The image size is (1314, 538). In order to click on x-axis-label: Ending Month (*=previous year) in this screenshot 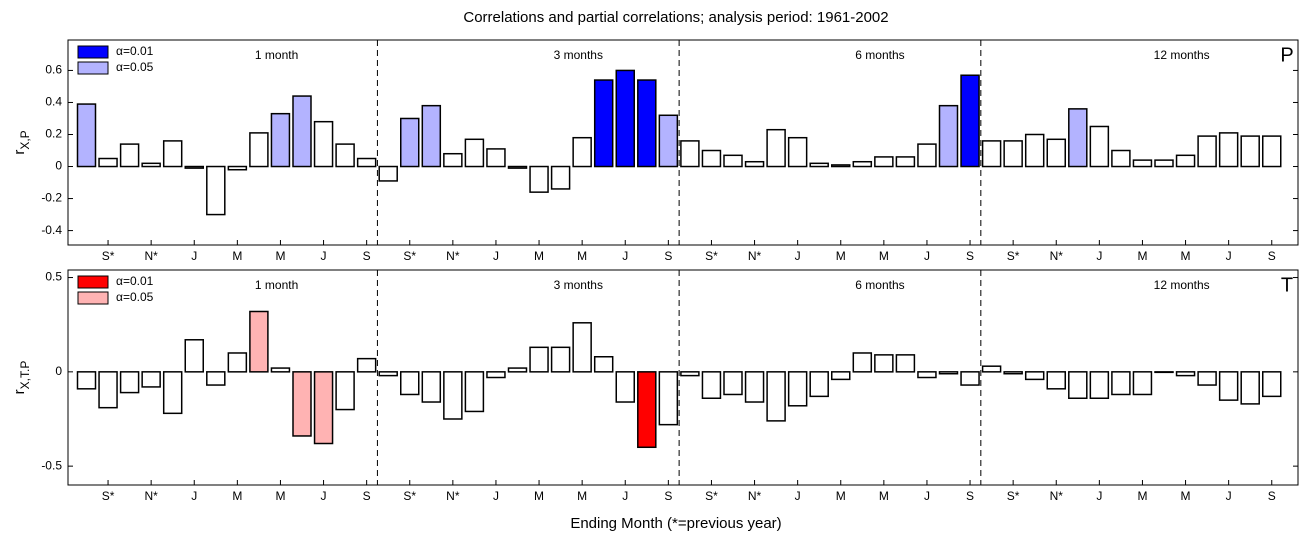, I will do `click(675, 523)`.